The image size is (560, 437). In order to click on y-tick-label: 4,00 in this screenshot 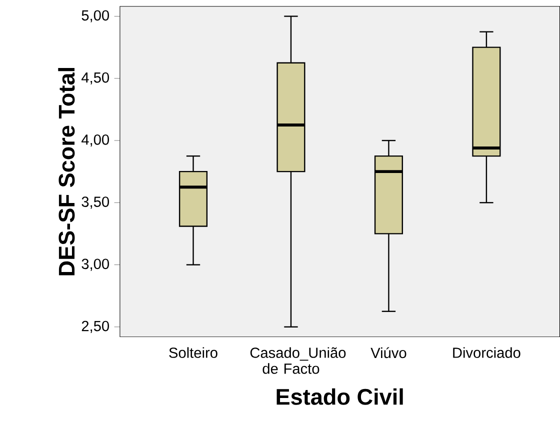, I will do `click(96, 140)`.